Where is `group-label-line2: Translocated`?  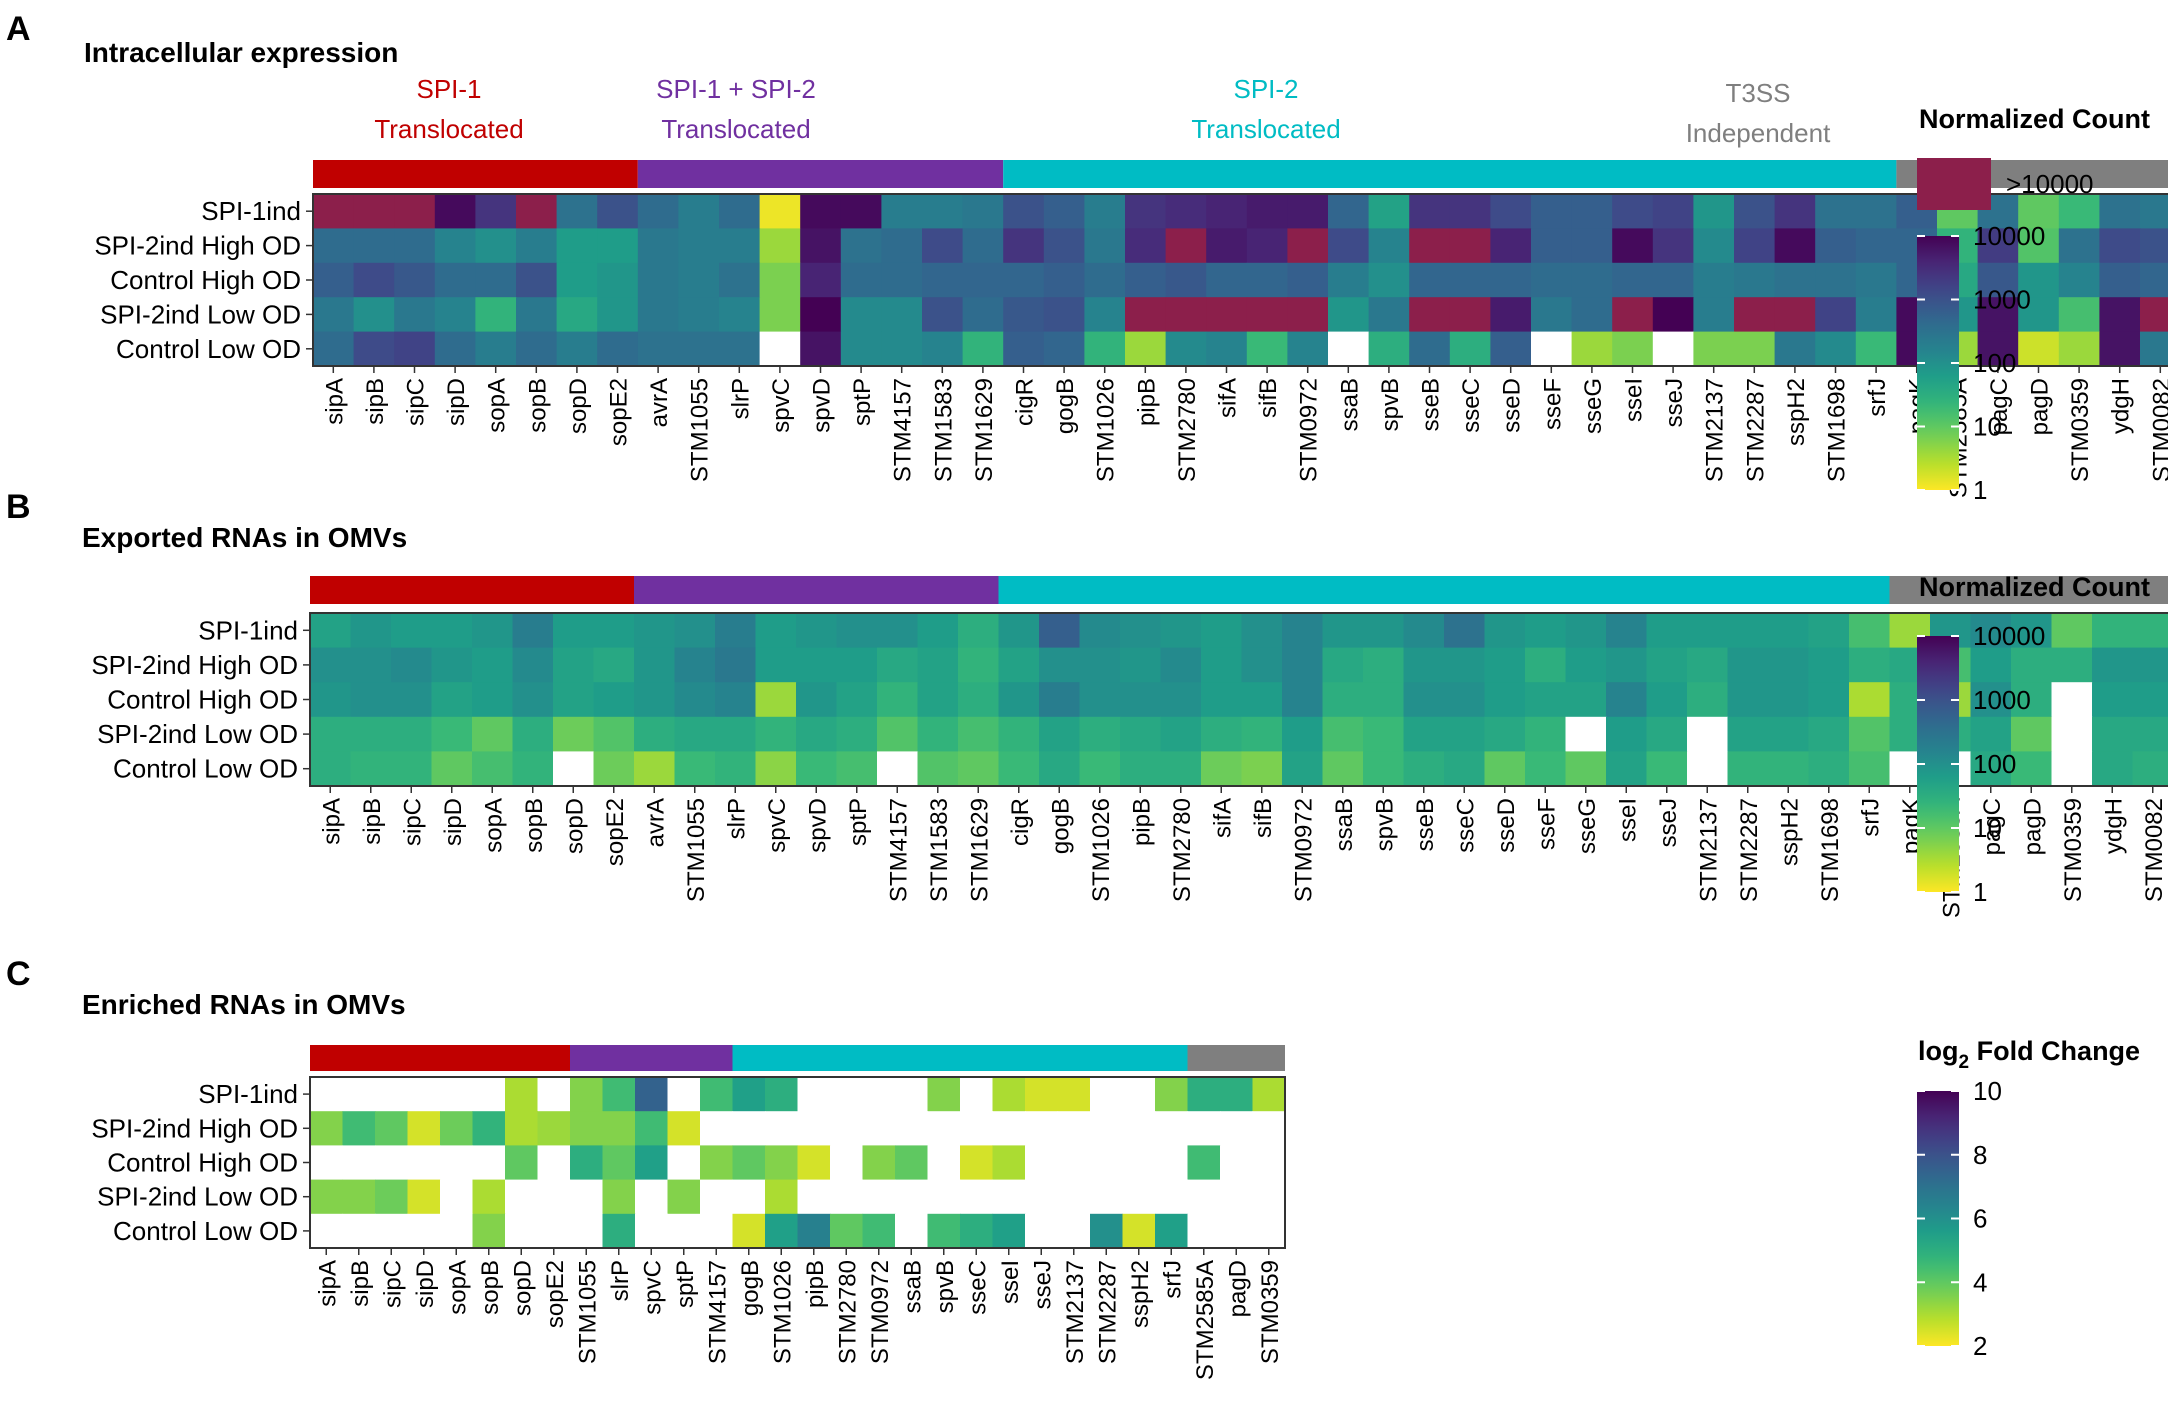 group-label-line2: Translocated is located at coordinates (448, 129).